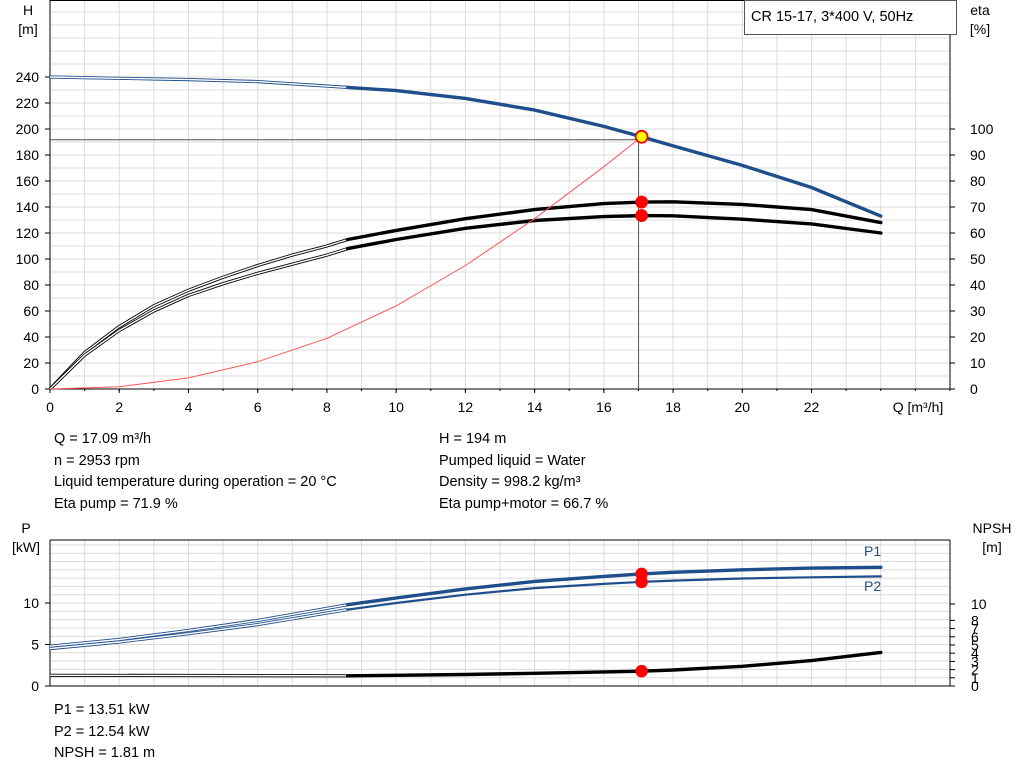 The height and width of the screenshot is (781, 1024). What do you see at coordinates (28, 103) in the screenshot?
I see `y-left-tick-label: 220` at bounding box center [28, 103].